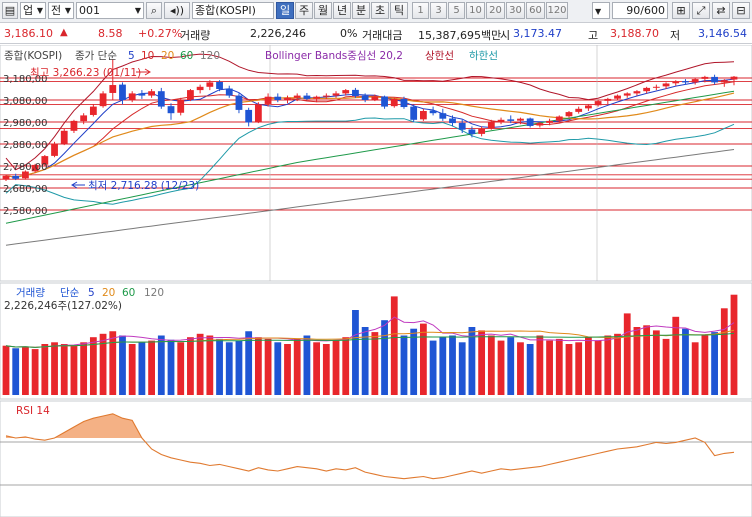 The height and width of the screenshot is (517, 752). What do you see at coordinates (475, 10) in the screenshot?
I see `tab-minute-10: 10` at bounding box center [475, 10].